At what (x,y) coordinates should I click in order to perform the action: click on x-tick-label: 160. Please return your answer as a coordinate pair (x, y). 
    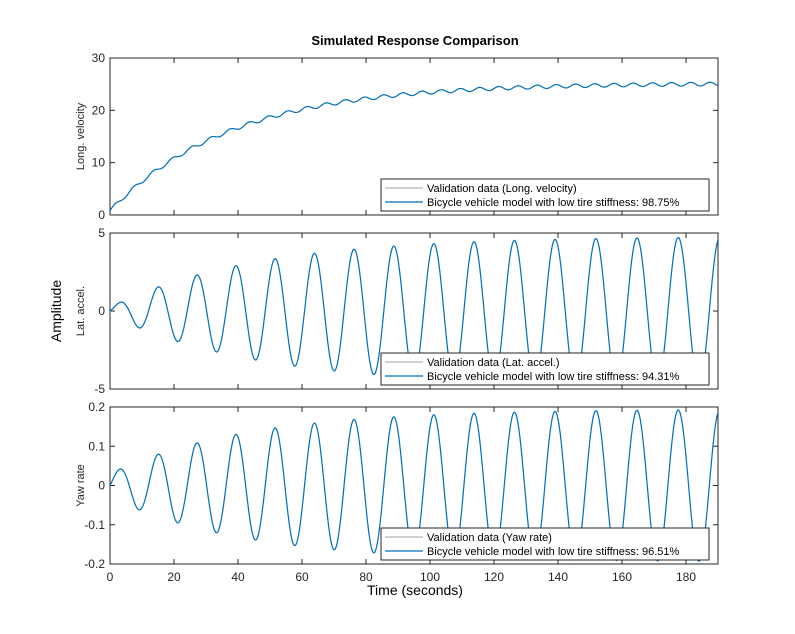
    Looking at the image, I should click on (622, 577).